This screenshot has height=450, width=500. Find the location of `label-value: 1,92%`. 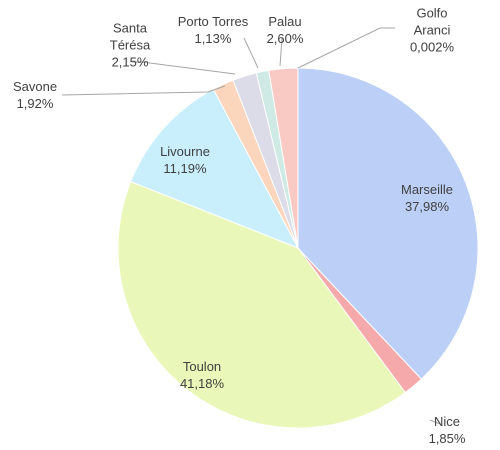

label-value: 1,92% is located at coordinates (35, 103).